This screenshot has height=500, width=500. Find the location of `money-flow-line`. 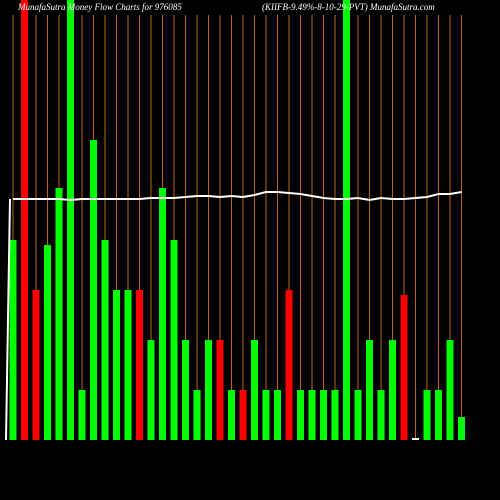

money-flow-line is located at coordinates (237, 196).